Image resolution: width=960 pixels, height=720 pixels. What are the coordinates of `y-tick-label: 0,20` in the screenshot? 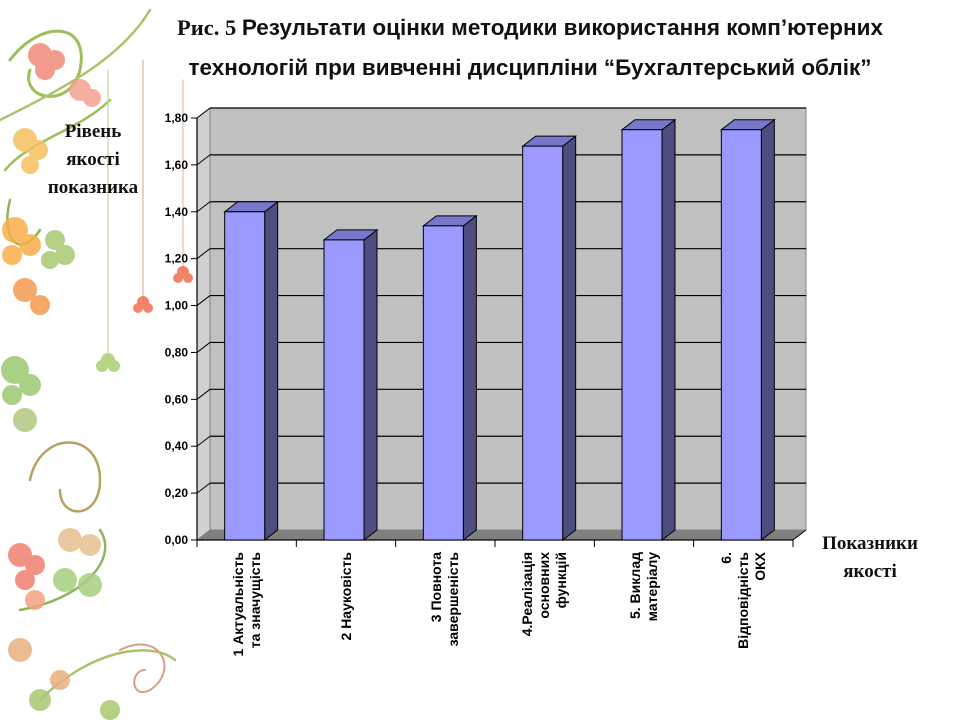 It's located at (177, 493).